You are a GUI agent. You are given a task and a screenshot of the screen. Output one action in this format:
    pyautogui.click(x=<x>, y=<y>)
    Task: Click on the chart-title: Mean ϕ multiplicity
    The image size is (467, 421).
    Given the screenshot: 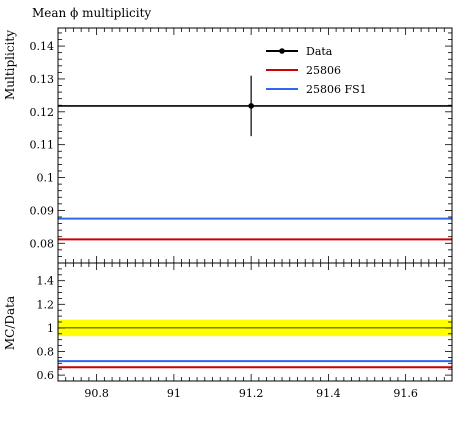 What is the action you would take?
    pyautogui.click(x=91, y=13)
    